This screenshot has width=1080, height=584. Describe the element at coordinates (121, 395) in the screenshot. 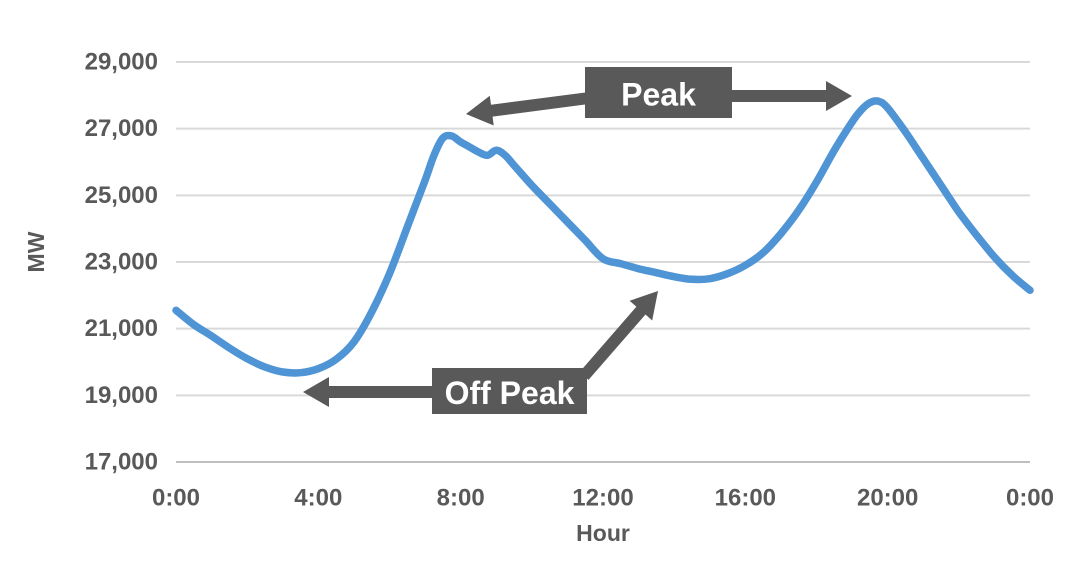

I see `y-tick-label: 19,000` at that location.